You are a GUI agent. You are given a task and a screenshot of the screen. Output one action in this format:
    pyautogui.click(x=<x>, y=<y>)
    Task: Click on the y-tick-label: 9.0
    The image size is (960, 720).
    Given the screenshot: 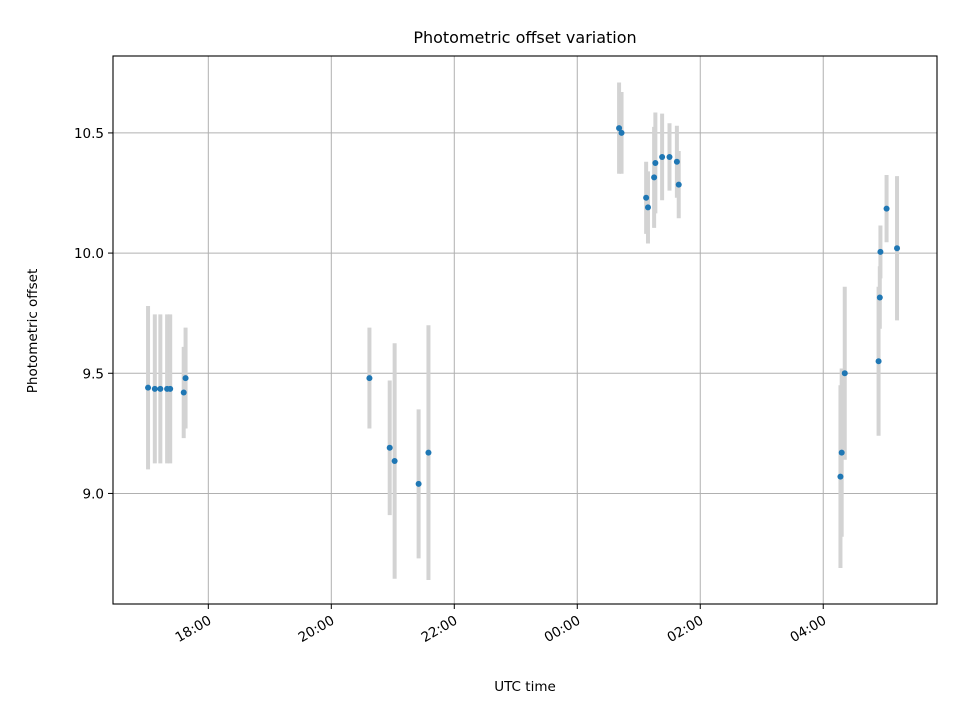 What is the action you would take?
    pyautogui.click(x=93, y=494)
    